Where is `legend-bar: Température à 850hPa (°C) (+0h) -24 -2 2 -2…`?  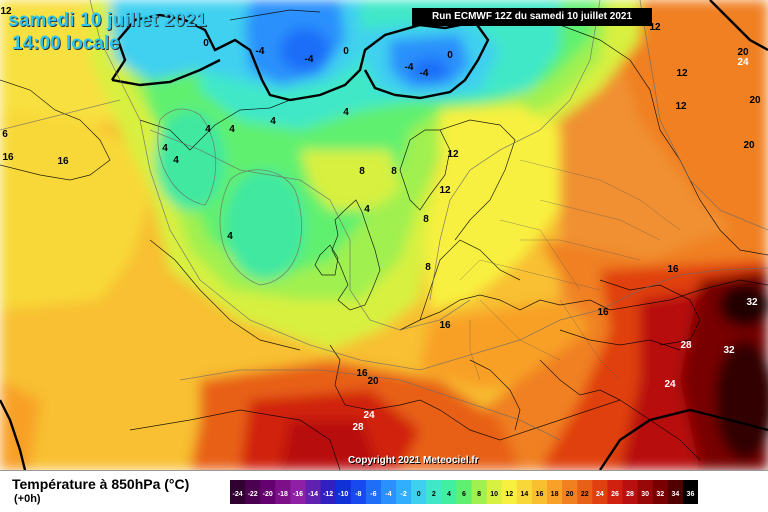 legend-bar: Température à 850hPa (°C) (+0h) -24 -2 2 -2… is located at coordinates (384, 491).